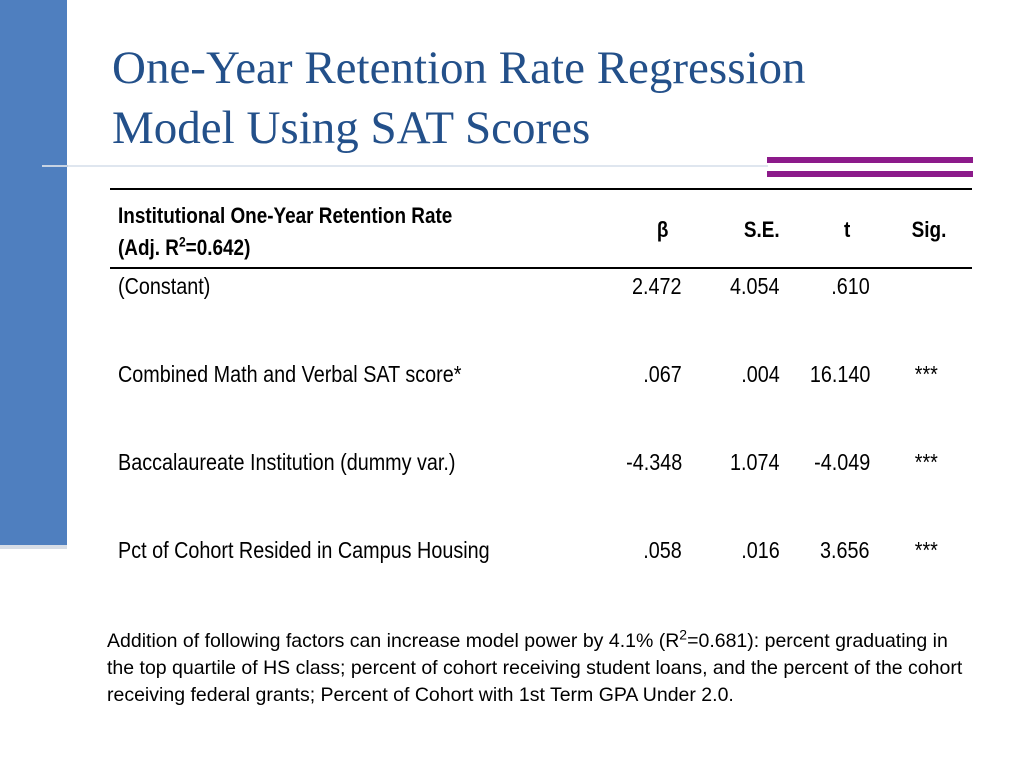 This screenshot has width=1024, height=768. I want to click on table-row: (Constant) 2.472 4.054 .610, so click(541, 313).